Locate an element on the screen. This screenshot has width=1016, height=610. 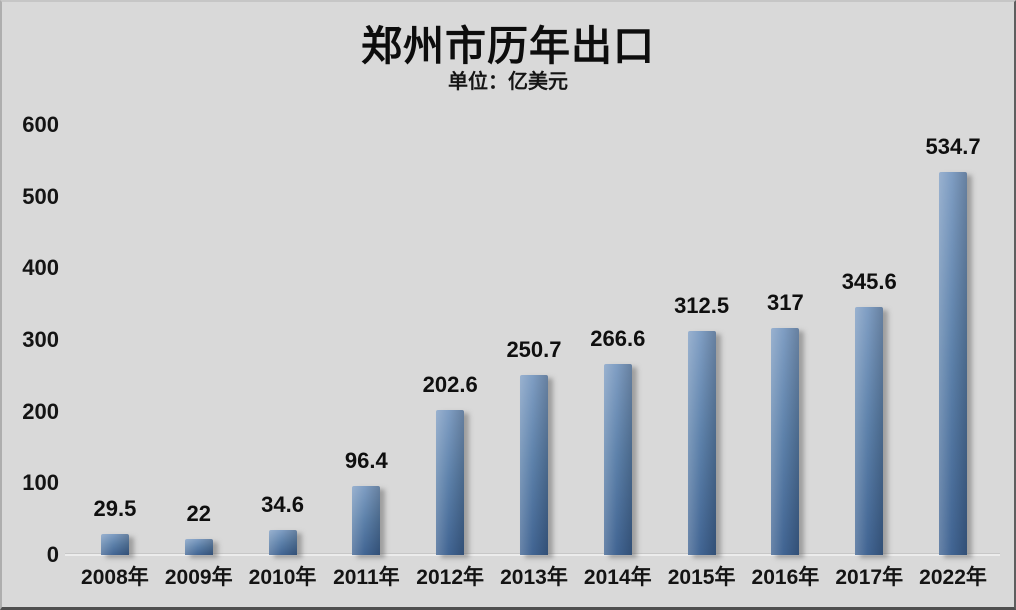
bar-group: 96.4 is located at coordinates (366, 501).